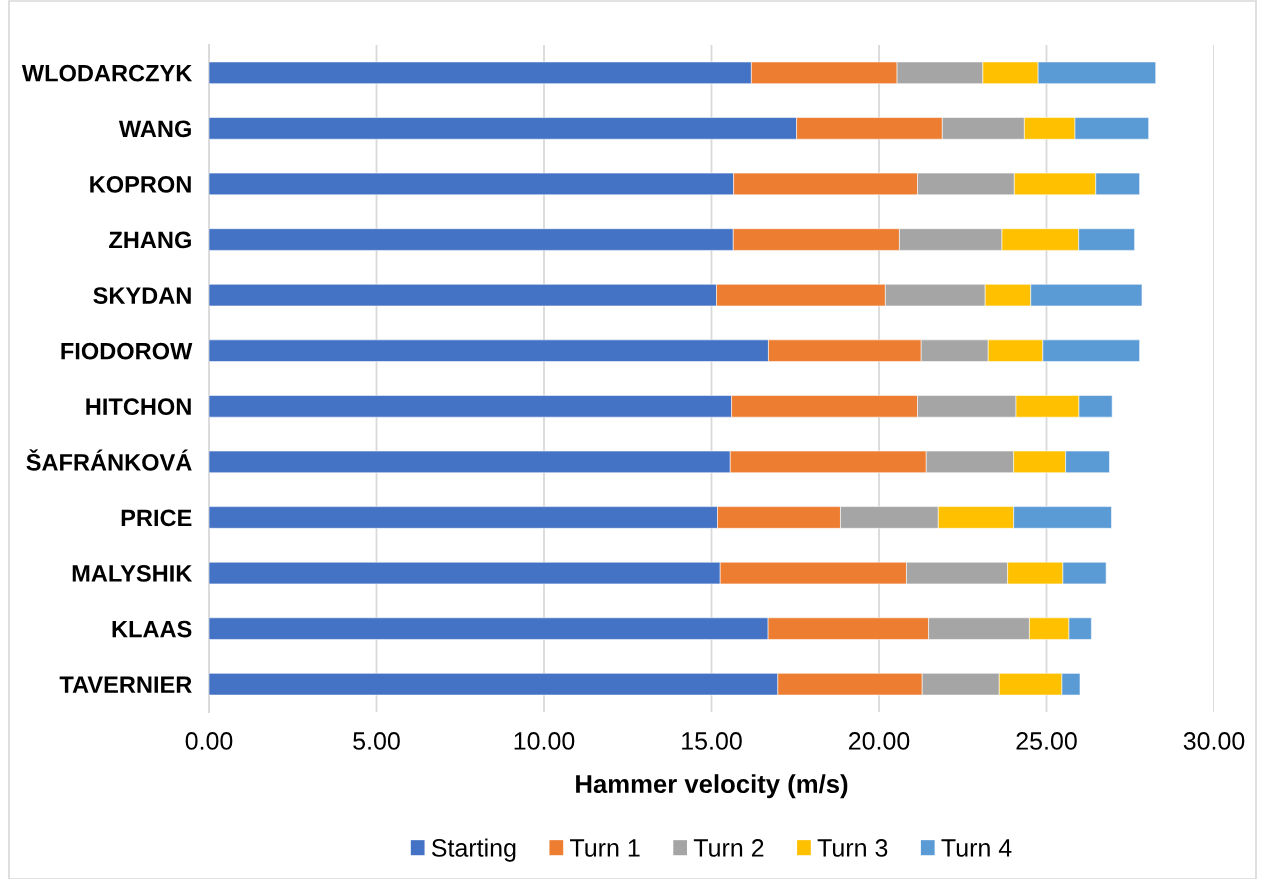 This screenshot has height=879, width=1266. What do you see at coordinates (1214, 741) in the screenshot?
I see `x-tick-label: 30.00` at bounding box center [1214, 741].